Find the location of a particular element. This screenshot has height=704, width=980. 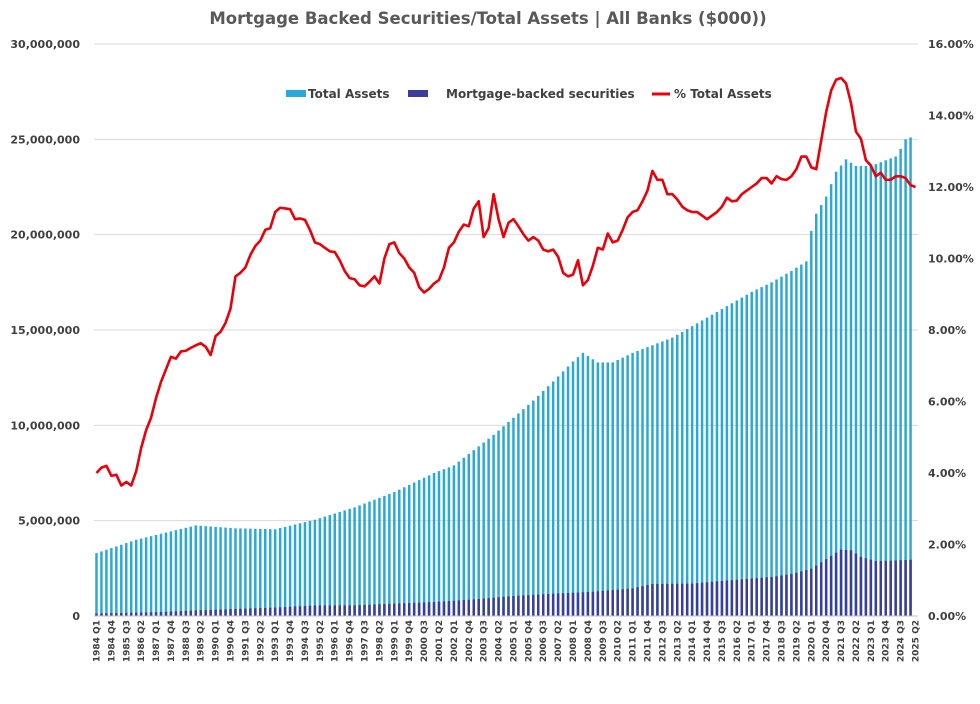

x-tick-label: 2018 Q3 is located at coordinates (782, 641).